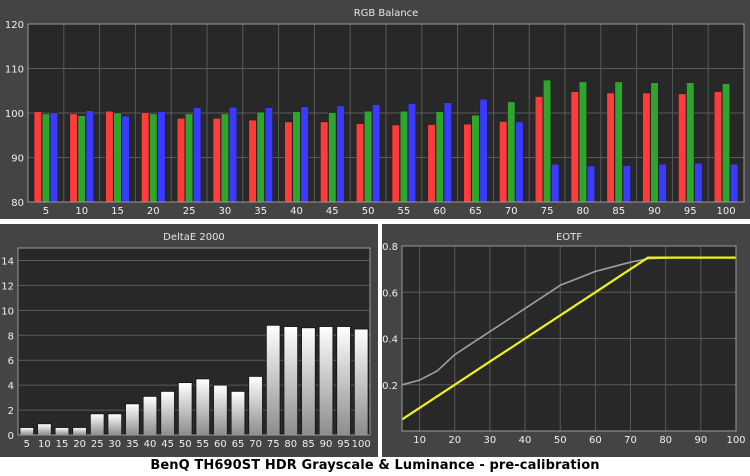 This screenshot has width=750, height=476. I want to click on y-tick-label: 8, so click(11, 336).